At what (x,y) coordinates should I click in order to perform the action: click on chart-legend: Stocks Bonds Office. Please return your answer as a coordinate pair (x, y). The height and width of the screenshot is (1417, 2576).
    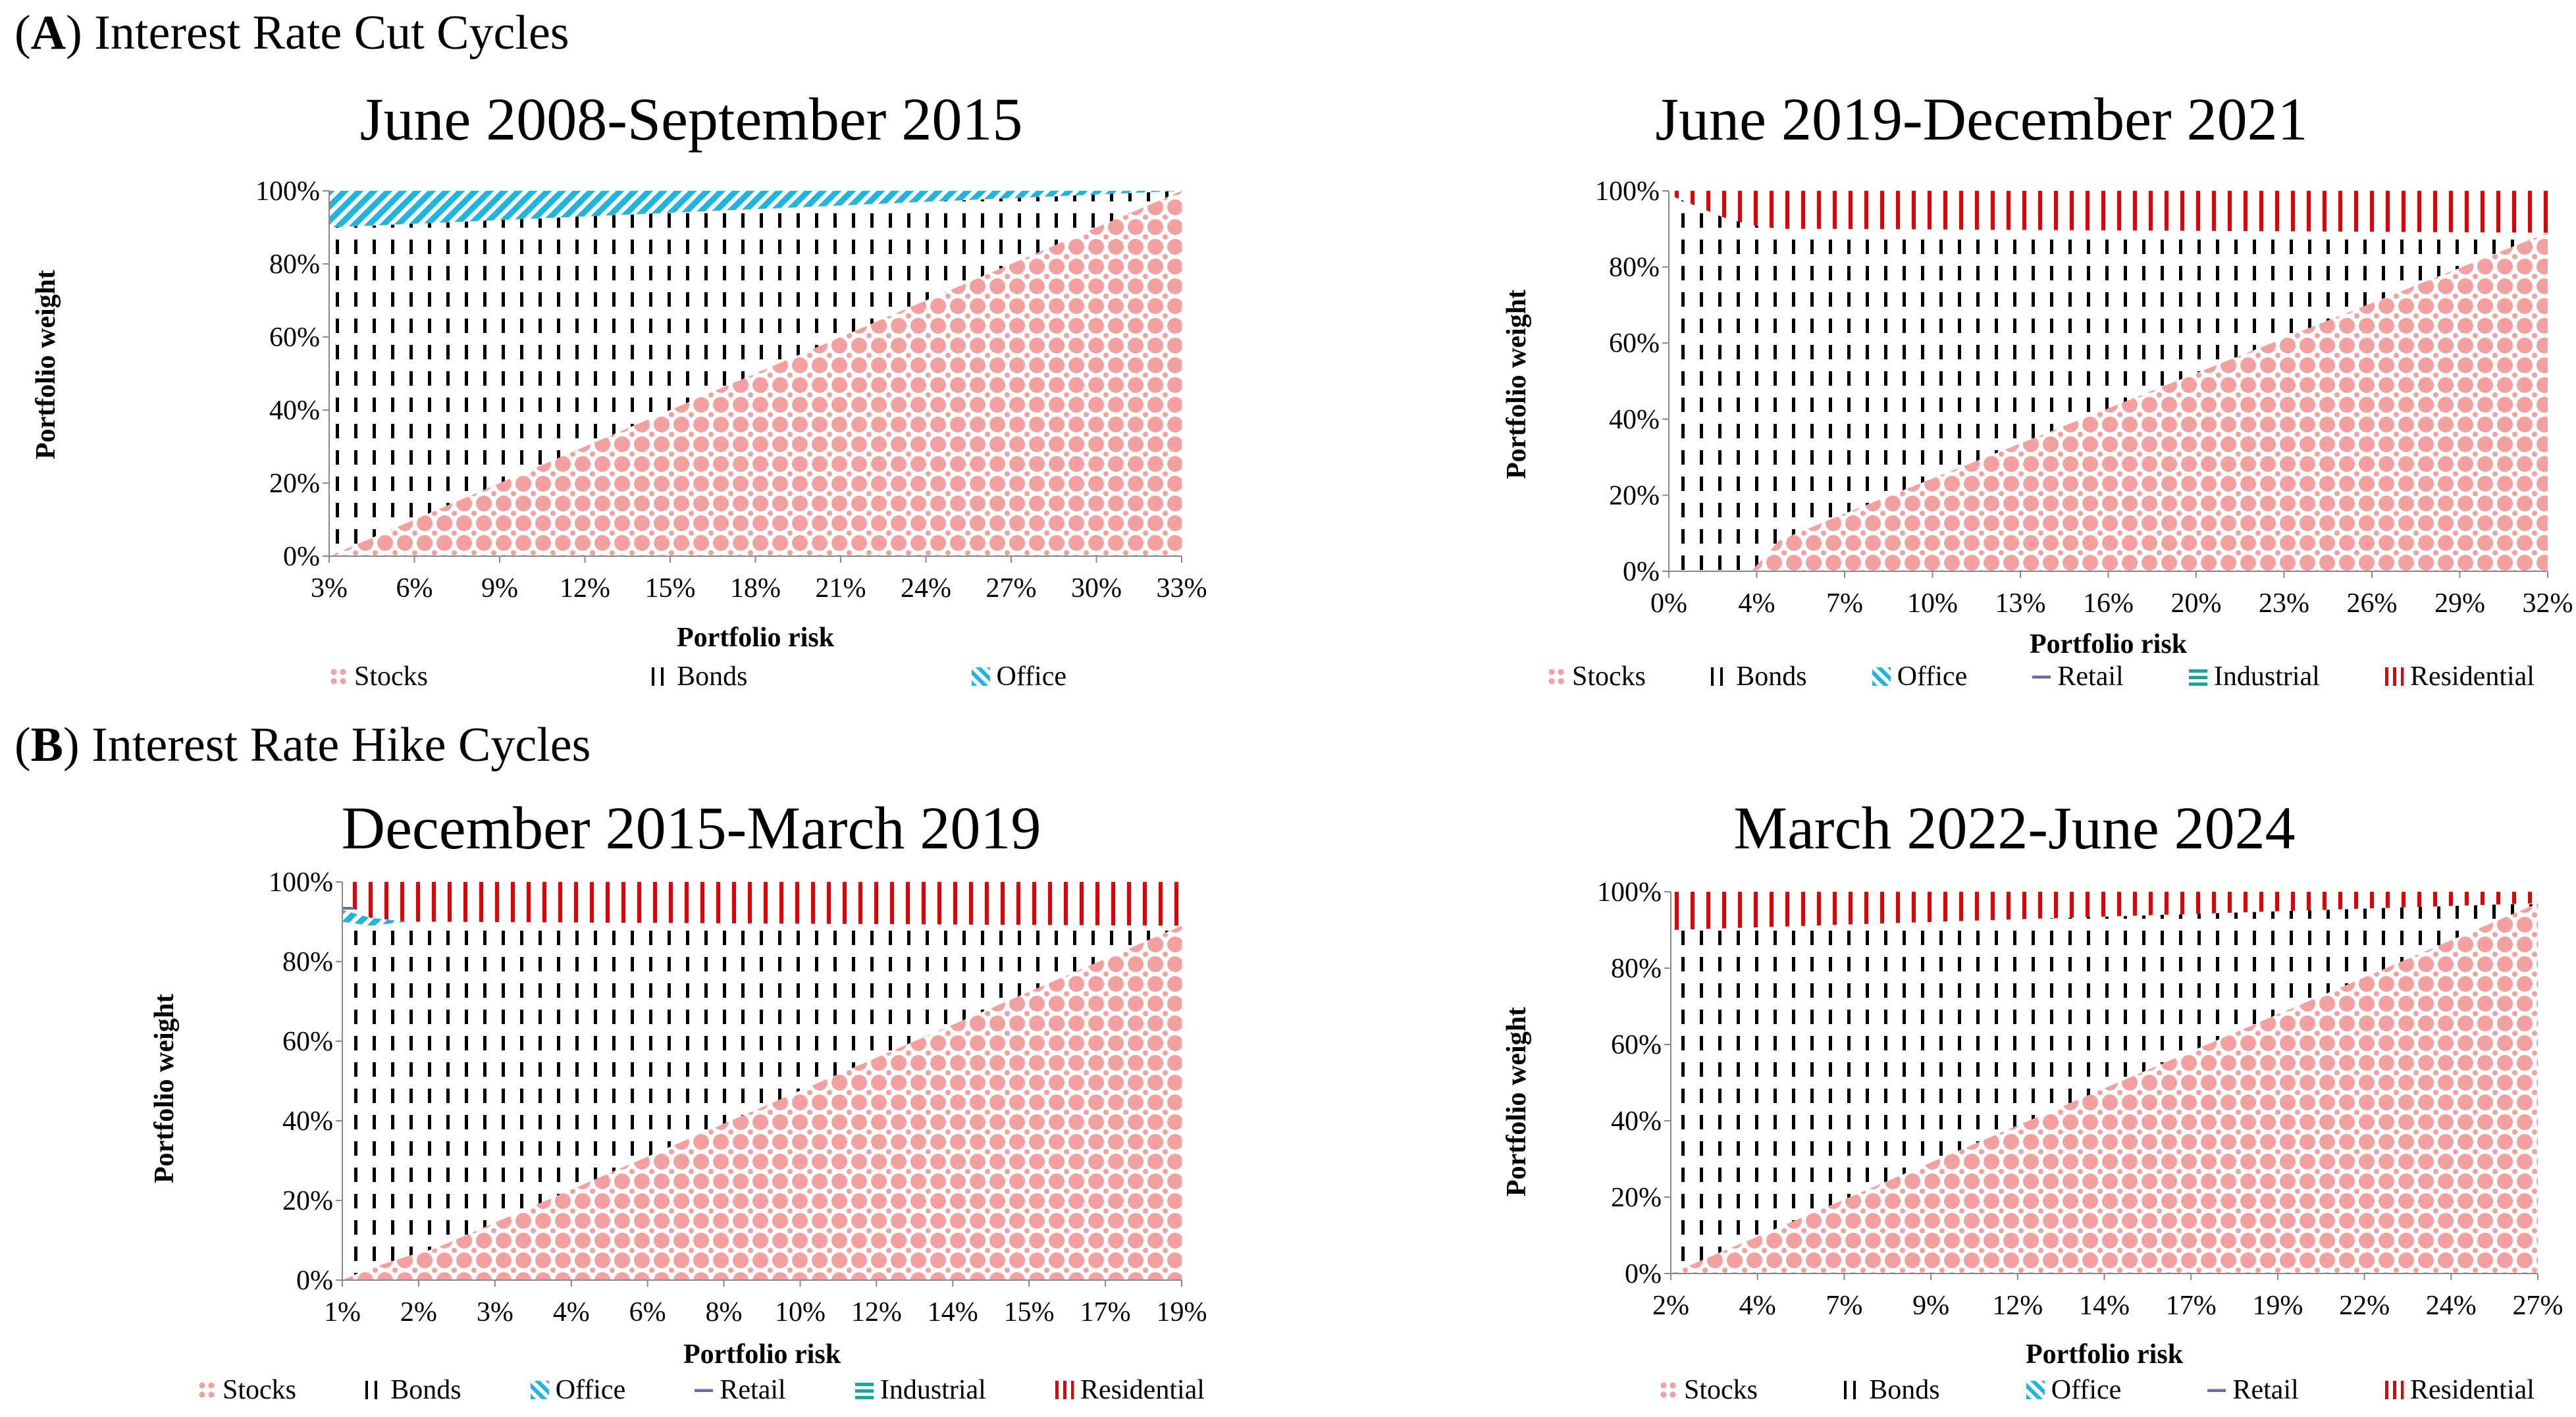
    Looking at the image, I should click on (697, 676).